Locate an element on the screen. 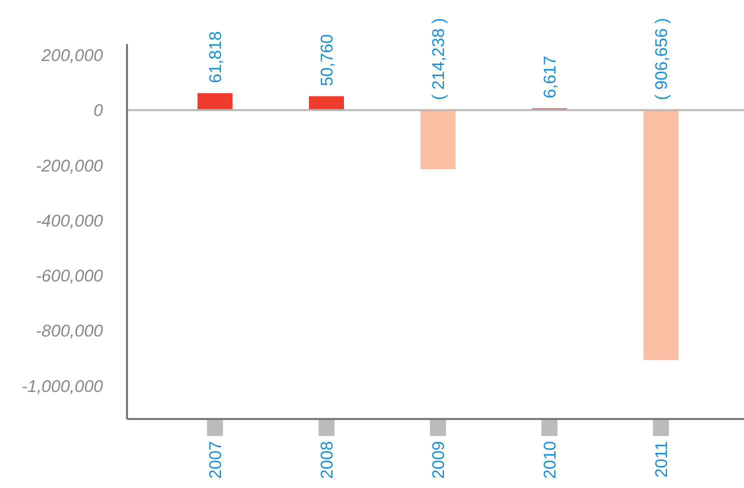 The height and width of the screenshot is (488, 744). y-tick-label: -800,000 is located at coordinates (70, 331).